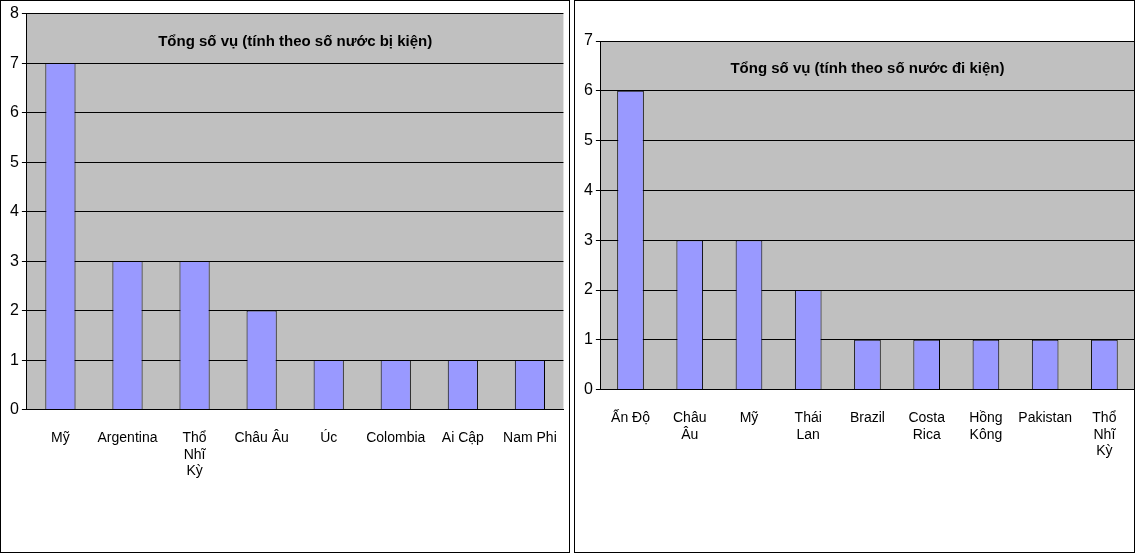  What do you see at coordinates (463, 436) in the screenshot?
I see `x-tick-label: Ai Cập` at bounding box center [463, 436].